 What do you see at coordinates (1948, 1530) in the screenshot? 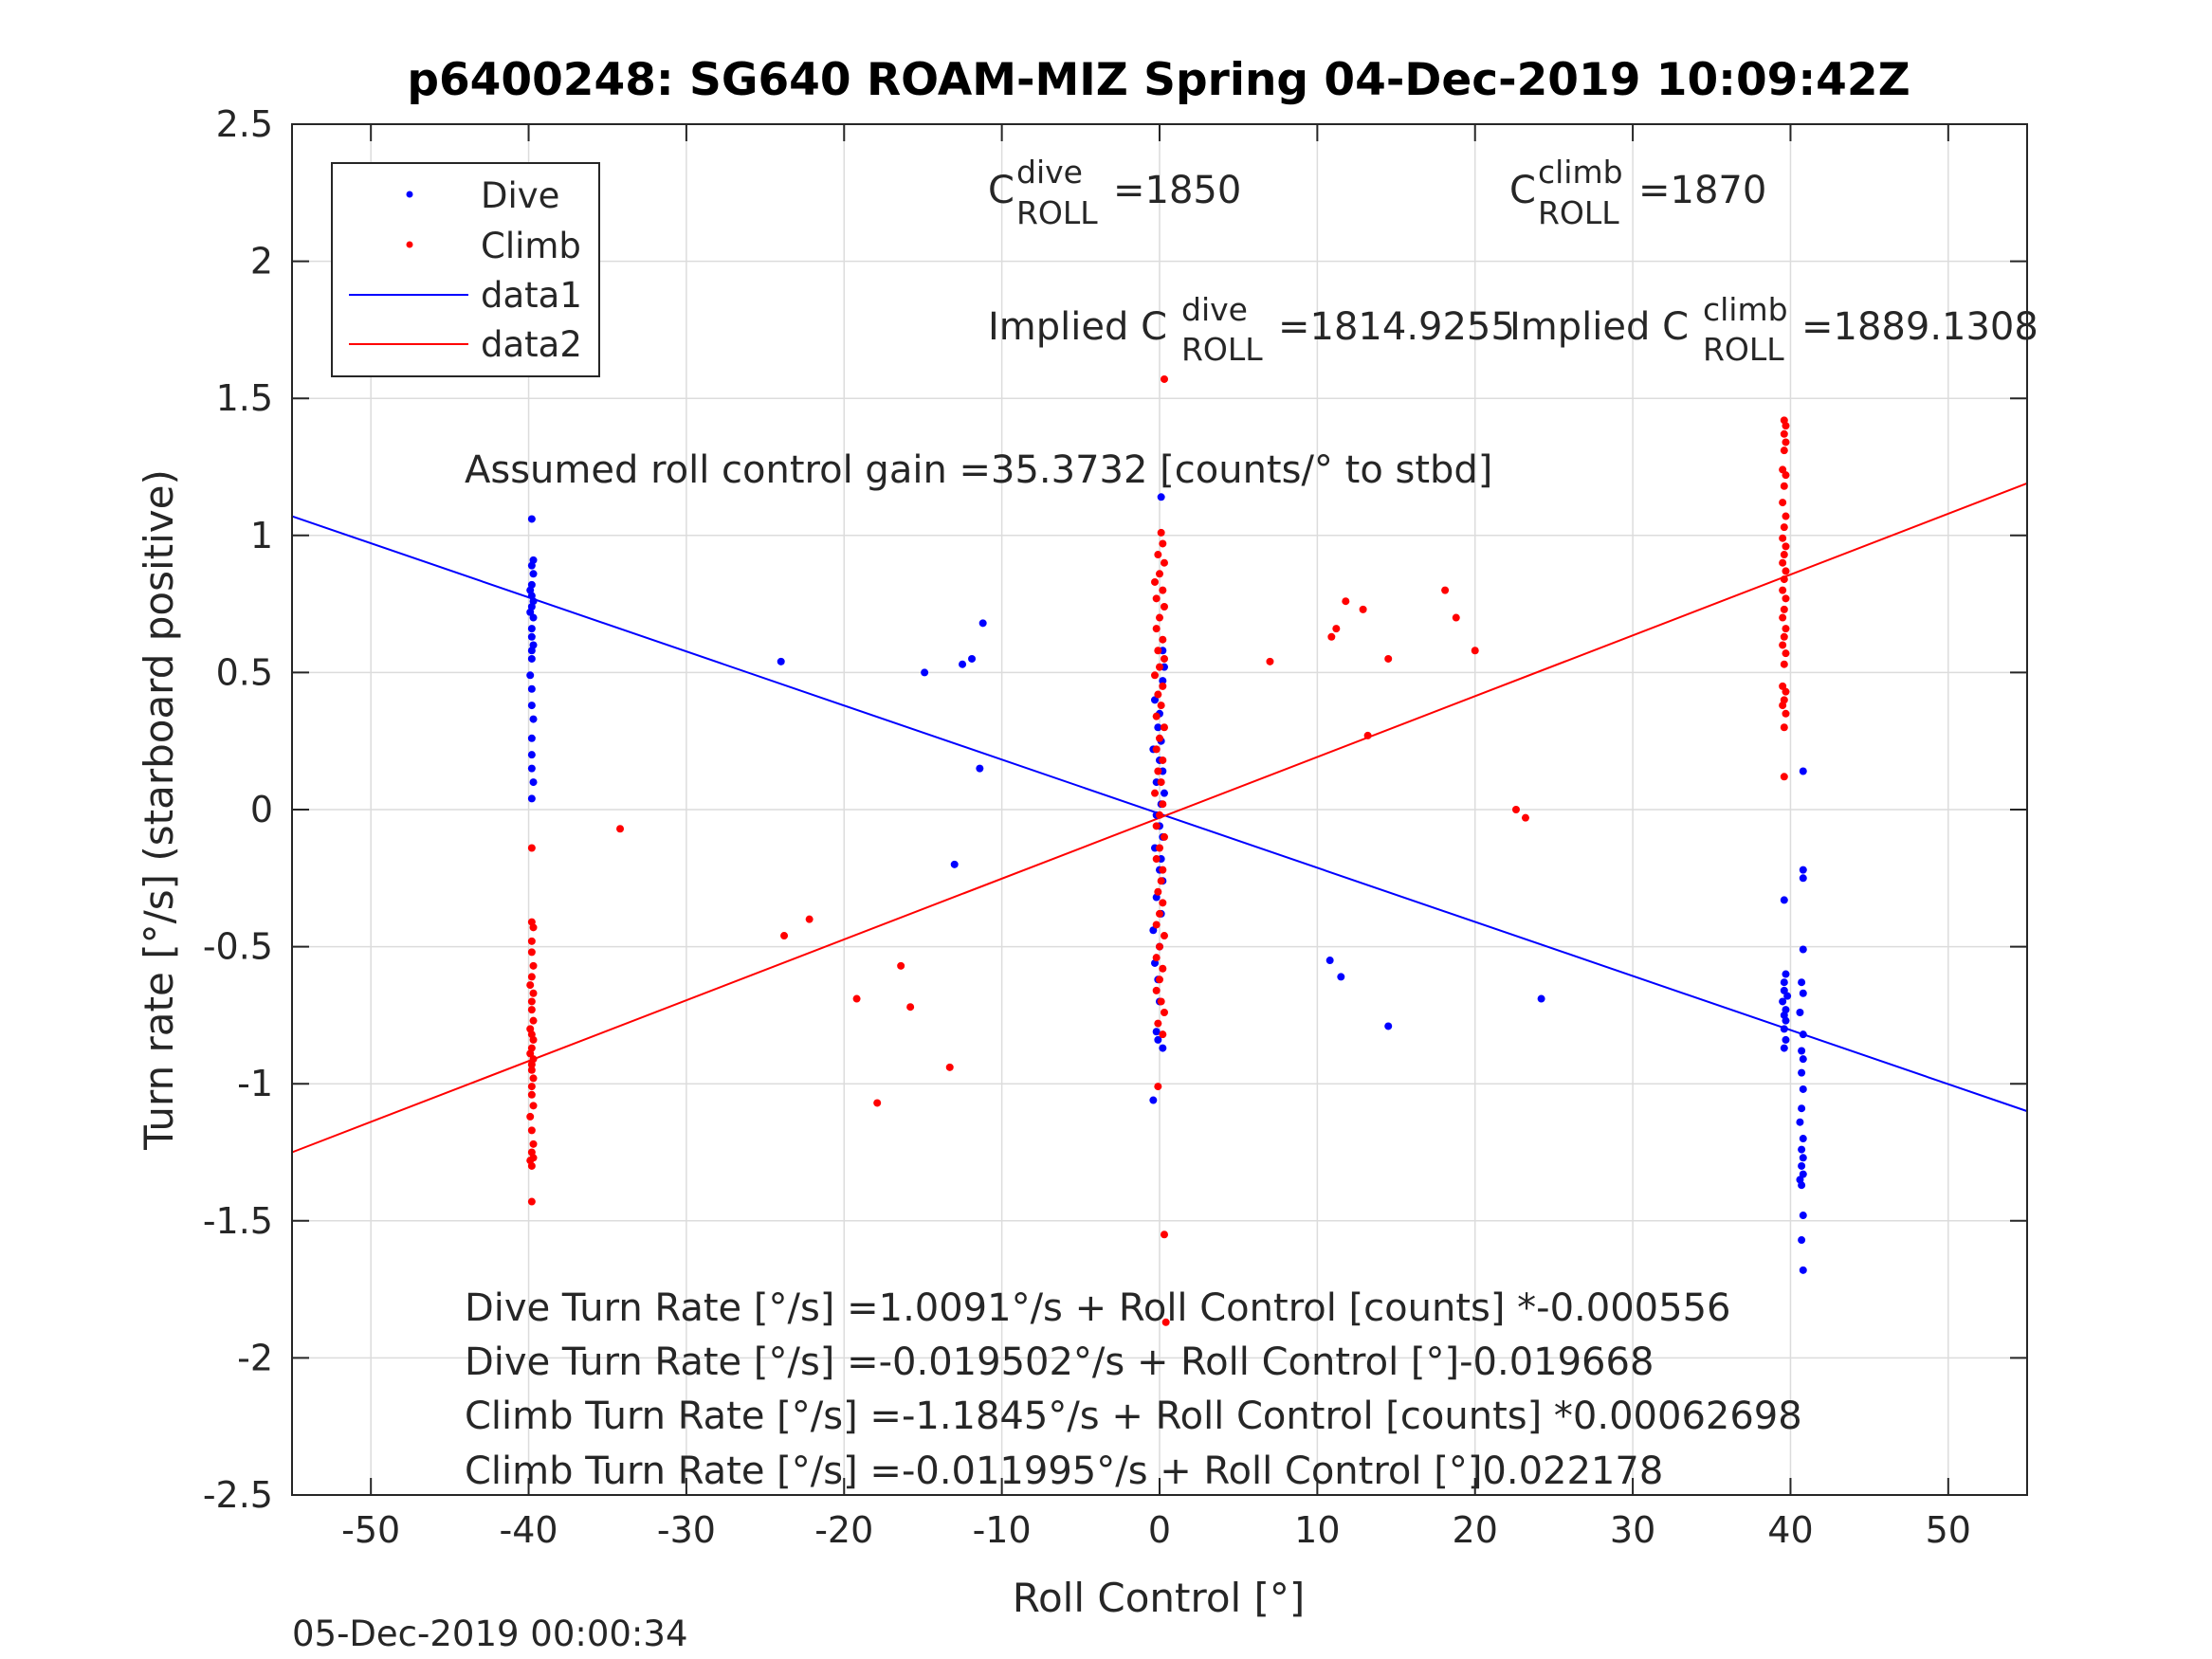
I see `x-tick-label: 50` at bounding box center [1948, 1530].